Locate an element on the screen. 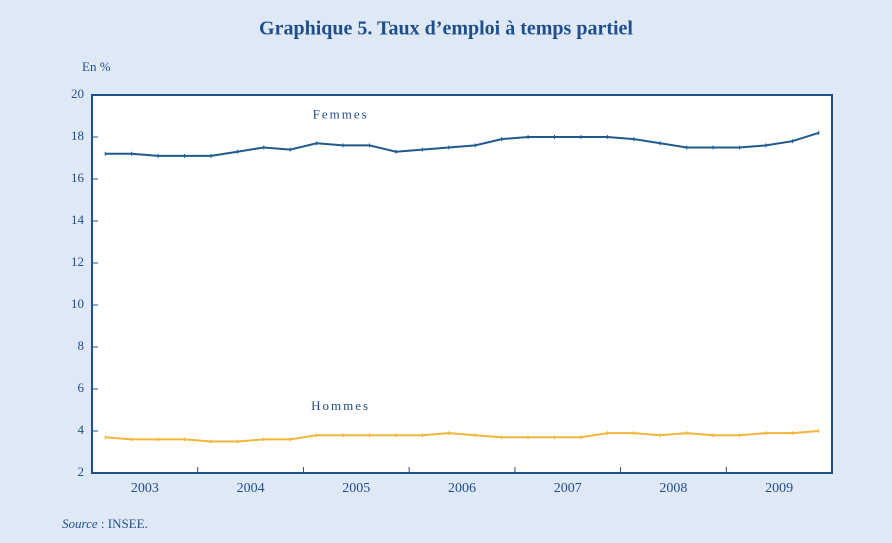  source-label: Source is located at coordinates (80, 523).